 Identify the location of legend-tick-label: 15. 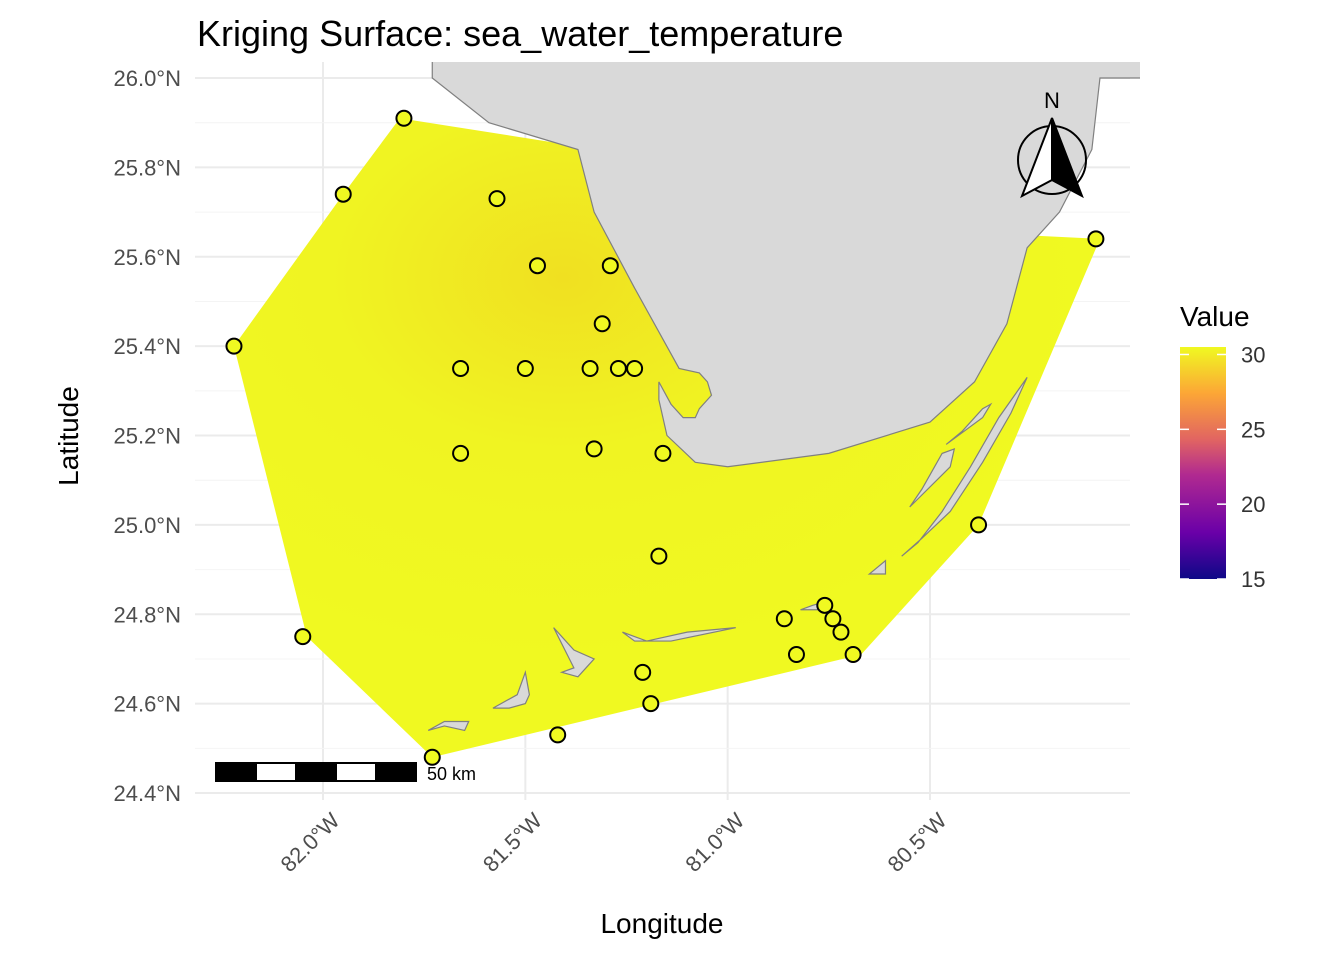
(1253, 579).